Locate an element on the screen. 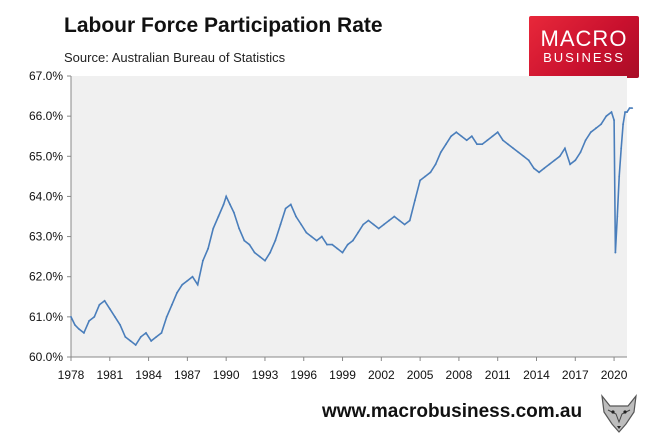  x-tick-label: 2017 is located at coordinates (575, 375).